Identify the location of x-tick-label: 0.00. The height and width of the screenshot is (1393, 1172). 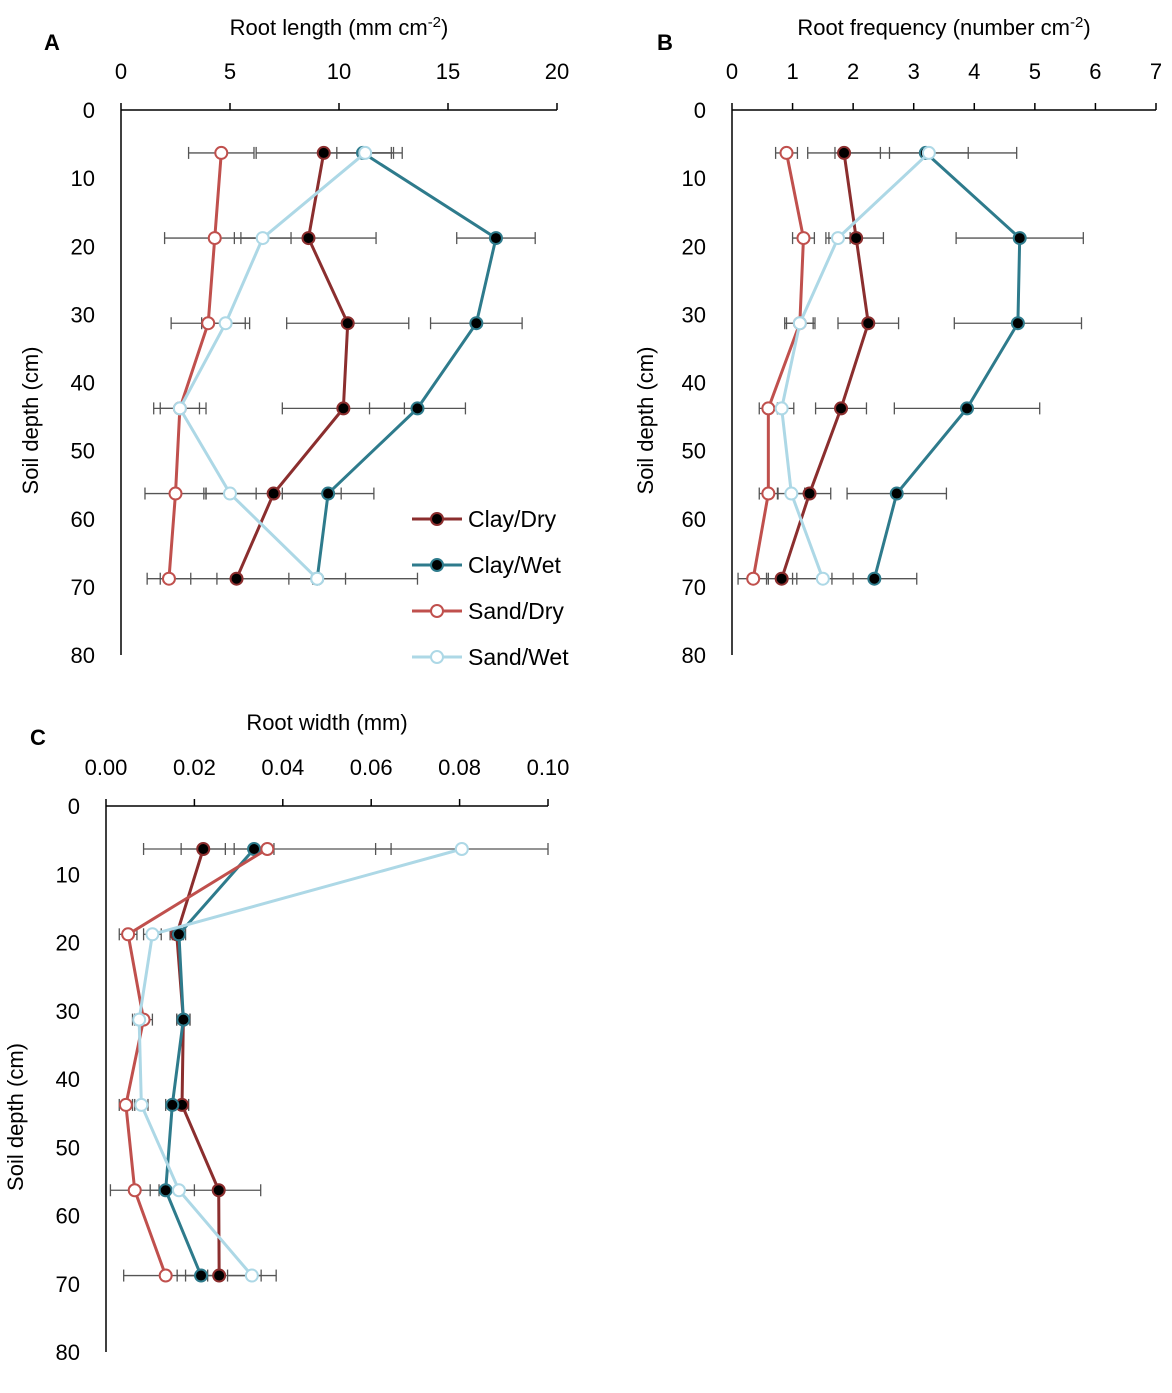
(106, 767).